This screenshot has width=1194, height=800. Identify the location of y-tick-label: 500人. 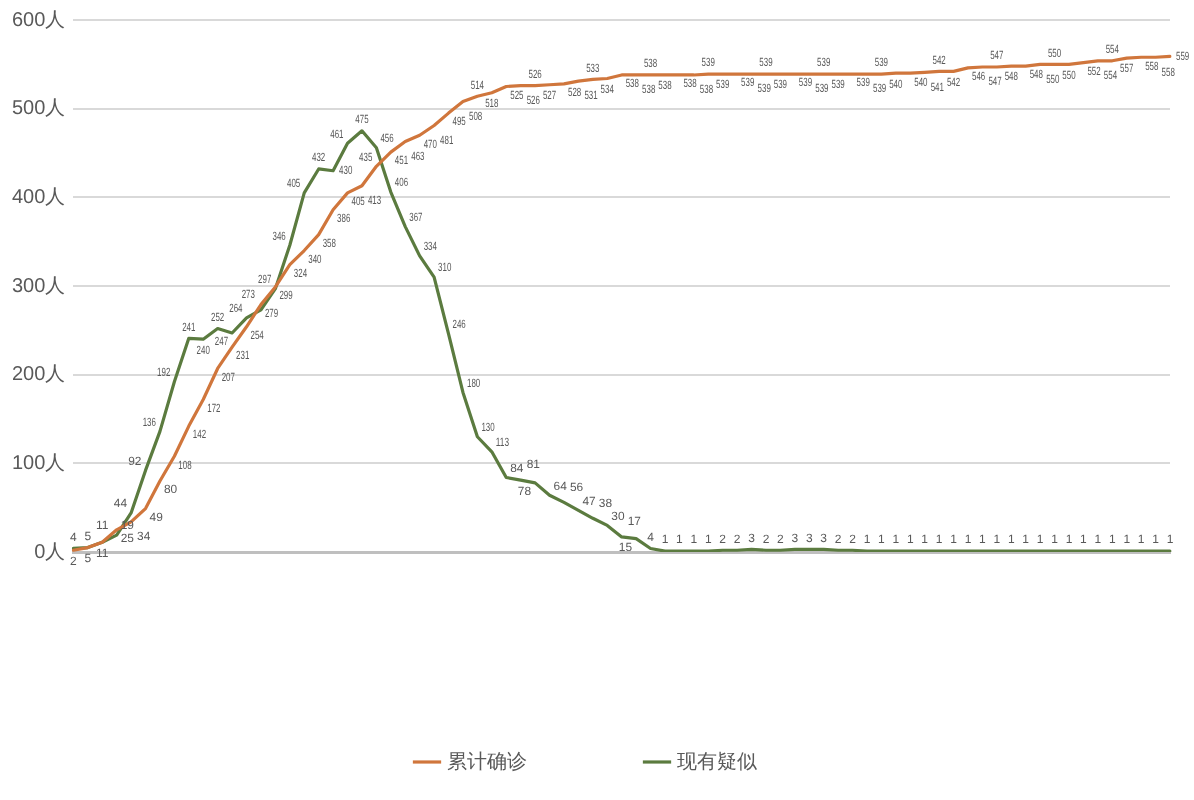
(38, 109).